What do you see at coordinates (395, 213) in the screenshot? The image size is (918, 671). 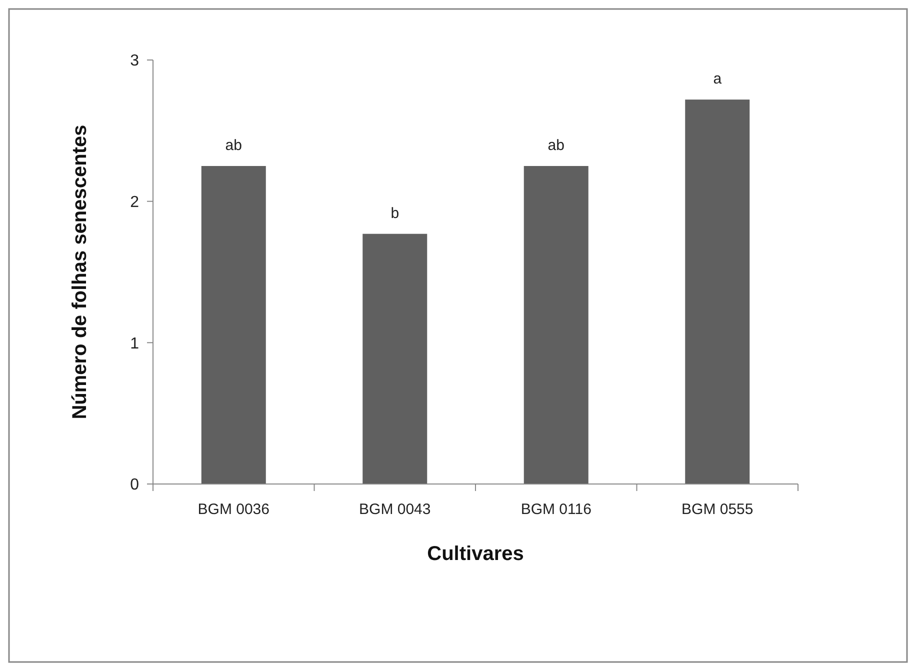 I see `annotation: b` at bounding box center [395, 213].